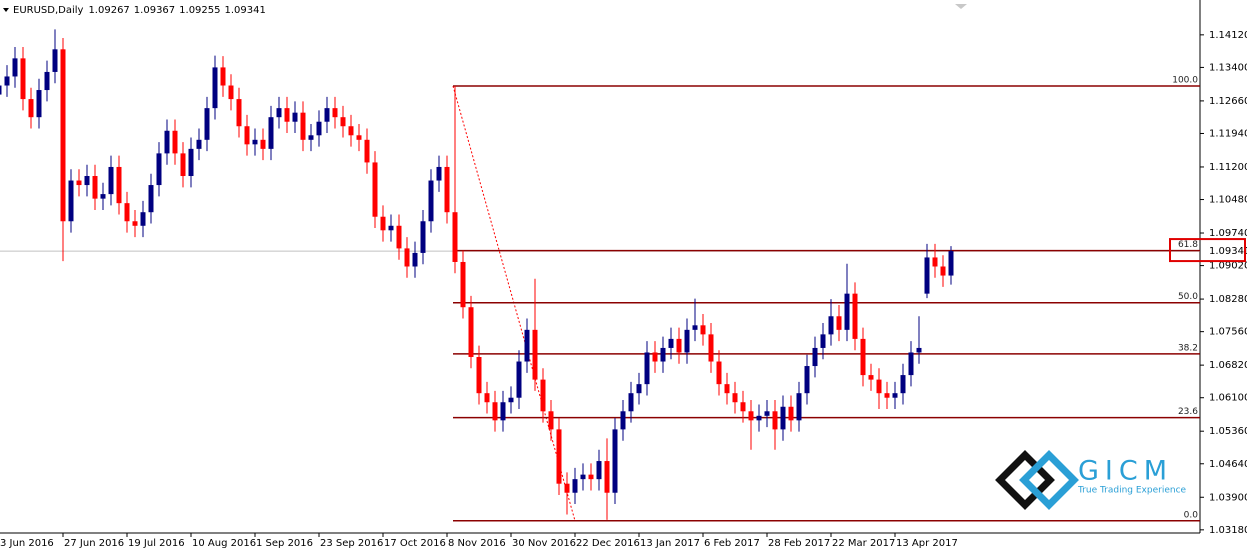 This screenshot has width=1247, height=556. I want to click on logo: GICM True Trading Experience, so click(1091, 480).